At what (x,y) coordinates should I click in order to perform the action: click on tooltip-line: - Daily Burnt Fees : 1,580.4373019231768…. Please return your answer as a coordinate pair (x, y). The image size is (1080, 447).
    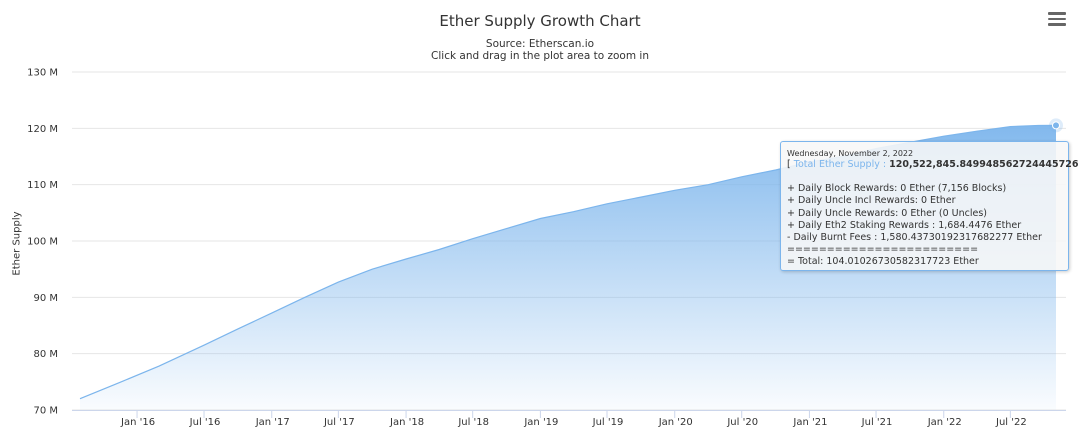
    Looking at the image, I should click on (914, 238).